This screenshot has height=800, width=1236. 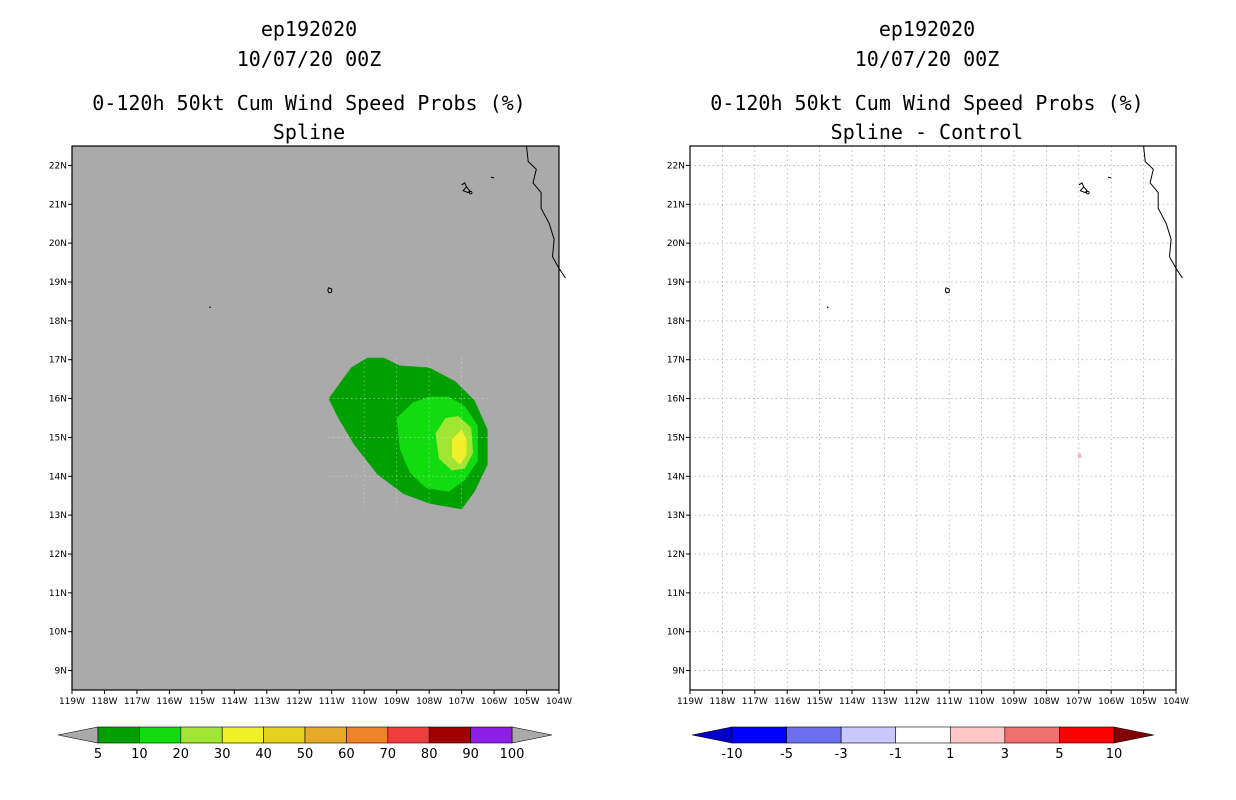 What do you see at coordinates (267, 702) in the screenshot?
I see `left-x-tick-label: 113W` at bounding box center [267, 702].